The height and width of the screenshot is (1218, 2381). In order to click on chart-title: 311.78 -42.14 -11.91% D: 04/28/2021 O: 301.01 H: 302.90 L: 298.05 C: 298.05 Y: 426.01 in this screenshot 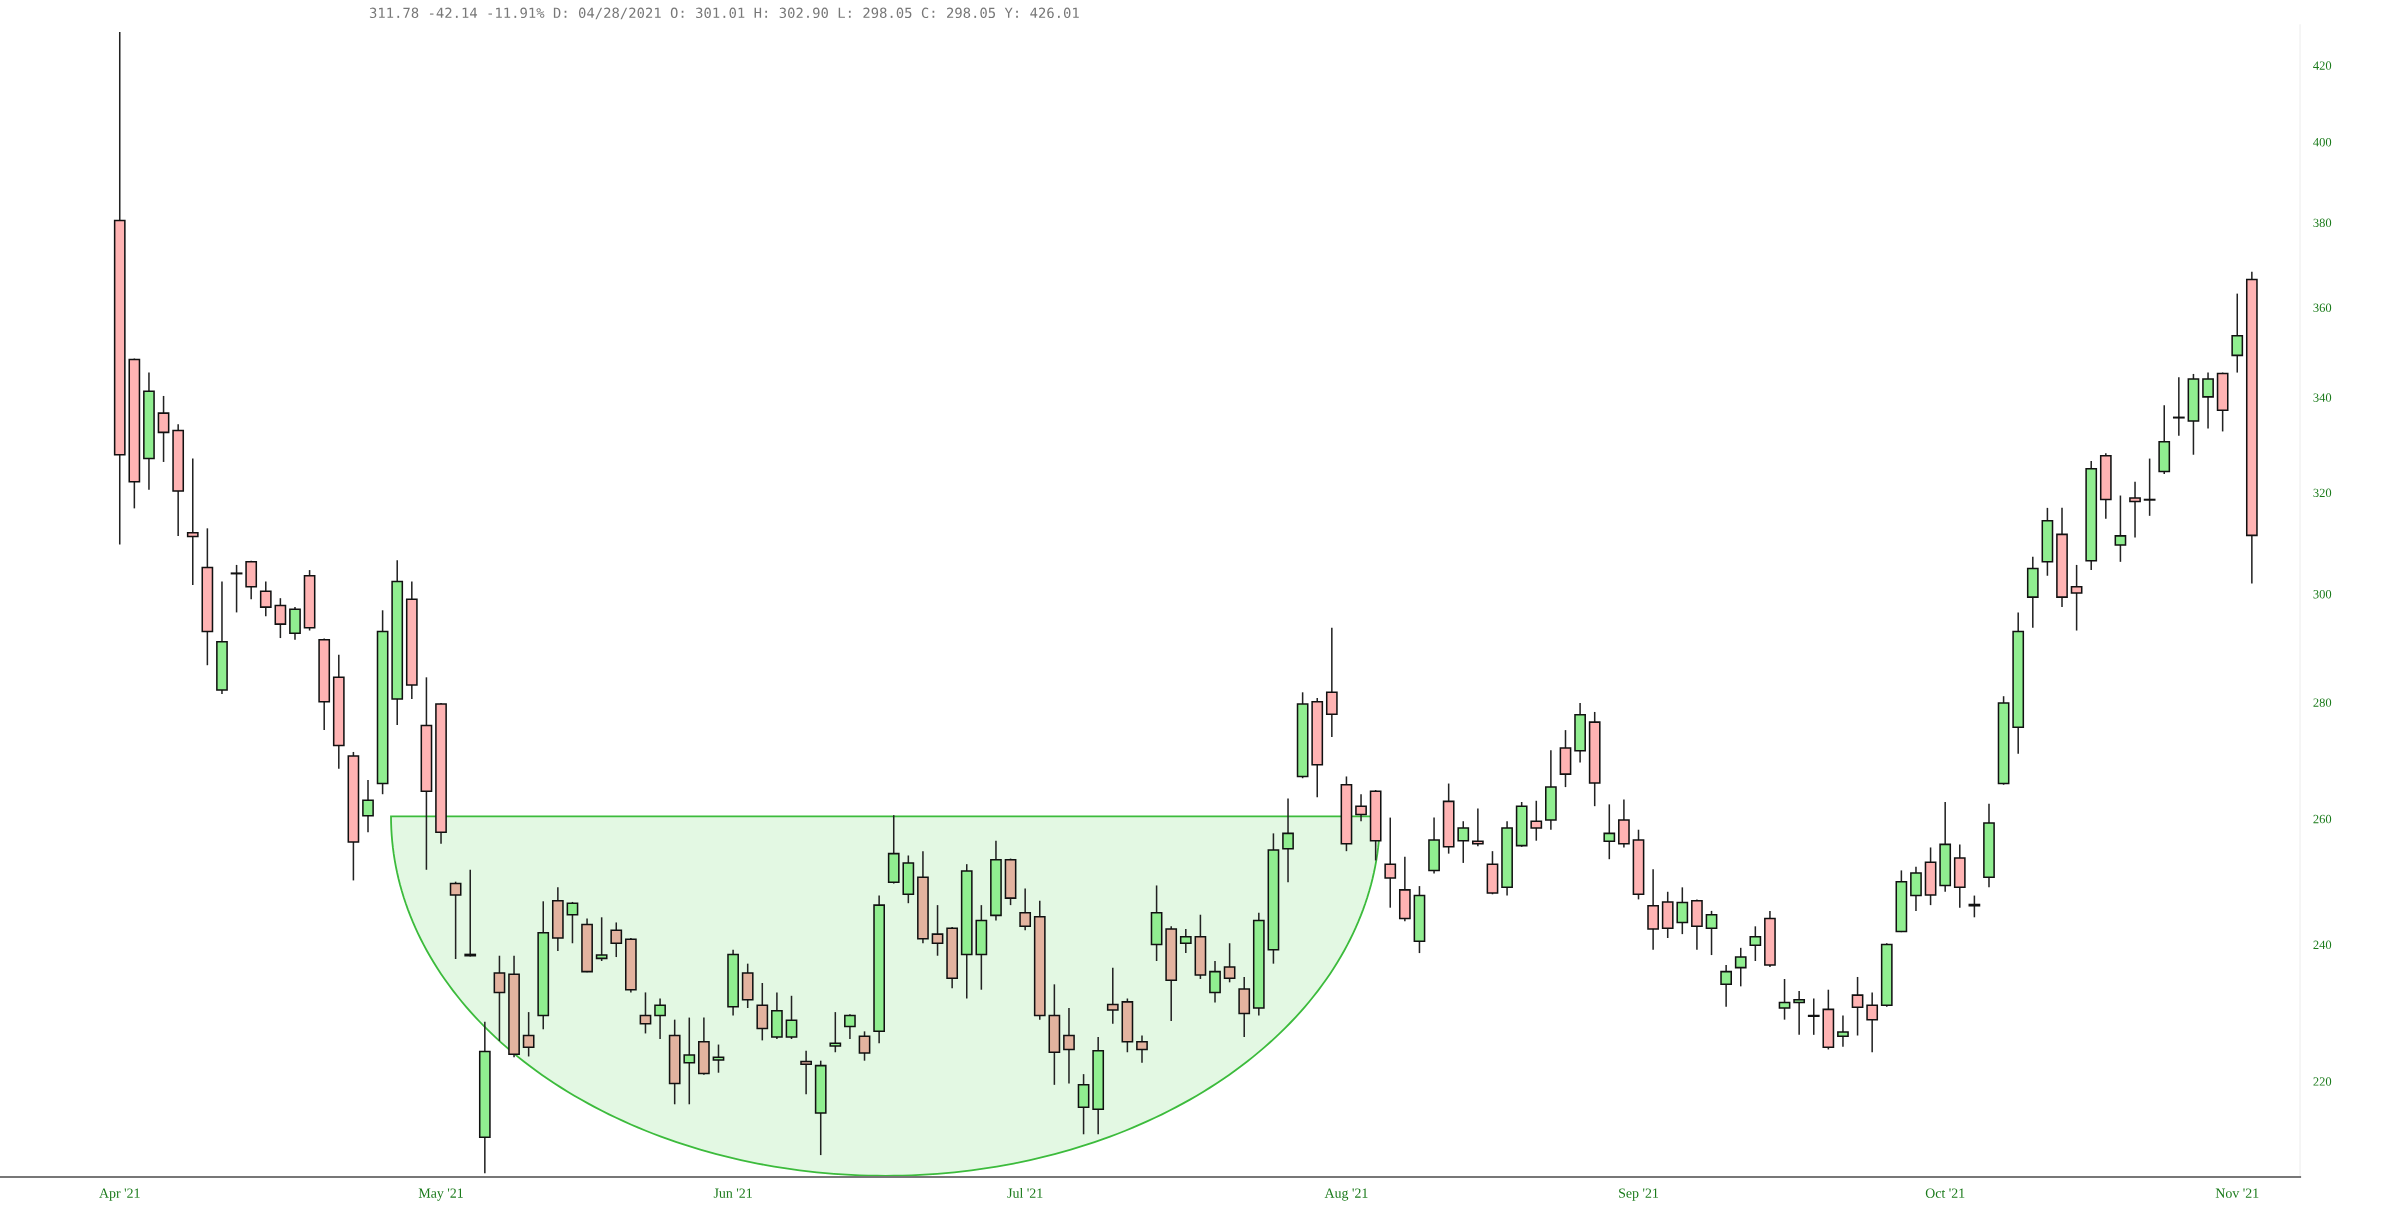, I will do `click(724, 13)`.